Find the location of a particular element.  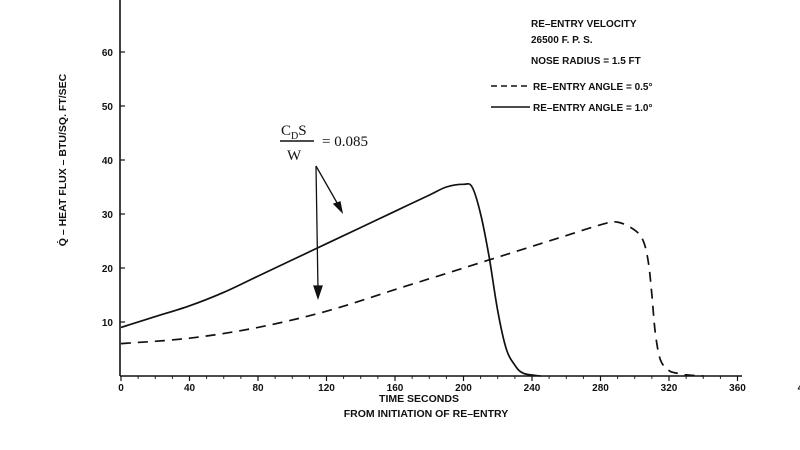

y-tick-label: 50 is located at coordinates (108, 107).